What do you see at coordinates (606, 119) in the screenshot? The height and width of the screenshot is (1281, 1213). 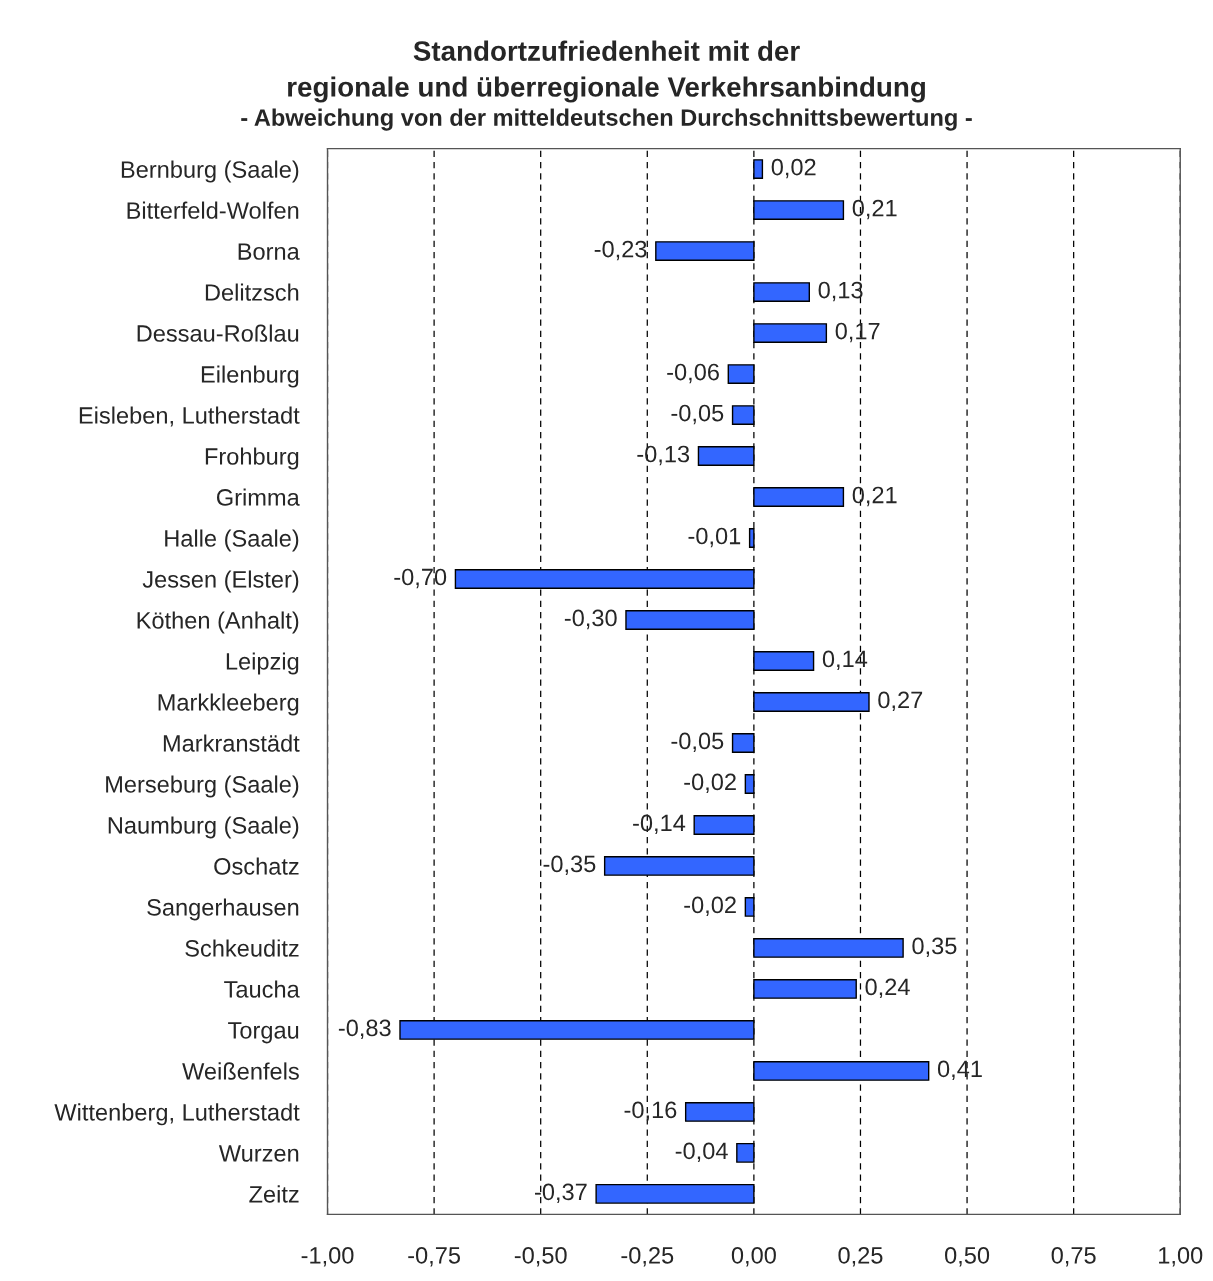 I see `chart-subtitle: - Abweichung von der mitteldeutschen Durchschnittsbewertung -` at bounding box center [606, 119].